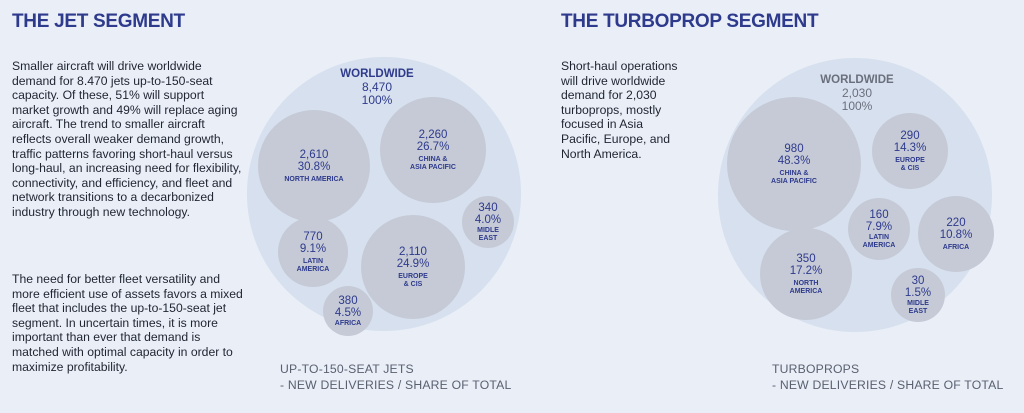  What do you see at coordinates (488, 234) in the screenshot?
I see `jet-region-label: MIDLE EAST` at bounding box center [488, 234].